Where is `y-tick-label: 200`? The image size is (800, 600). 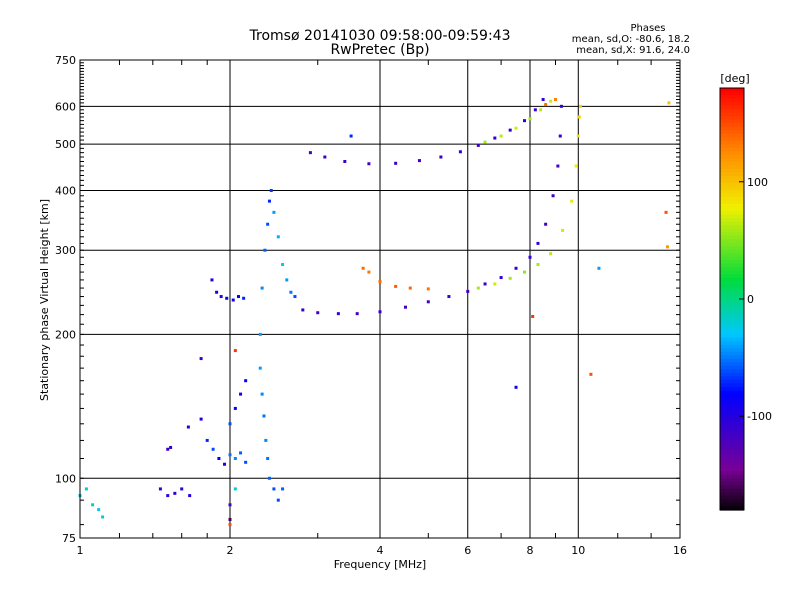
y-tick-label: 200 is located at coordinates (65, 334).